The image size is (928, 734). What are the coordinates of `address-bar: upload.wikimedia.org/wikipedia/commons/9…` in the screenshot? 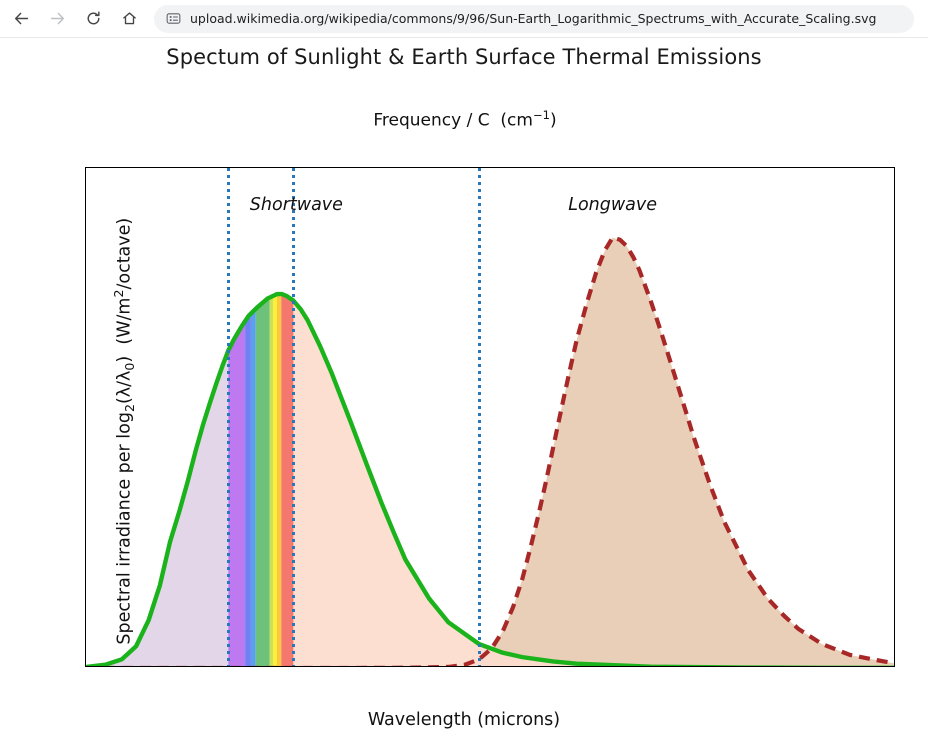 It's located at (534, 18).